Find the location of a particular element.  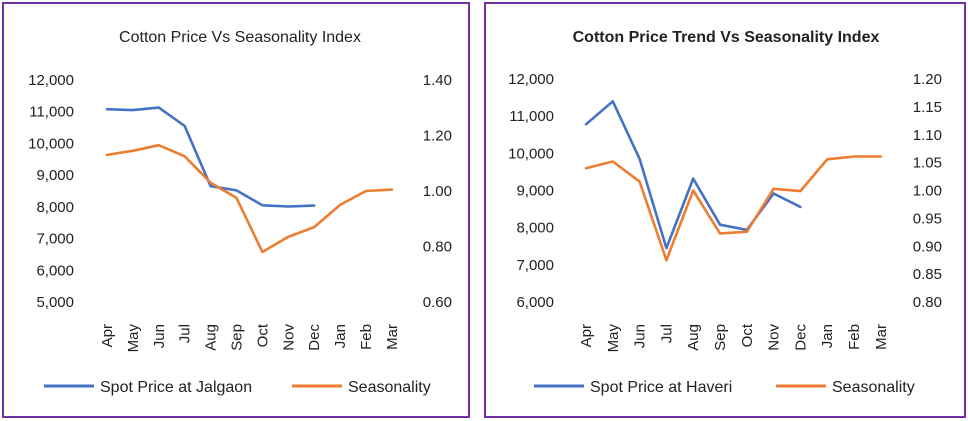

legend: Spot Price at Jalgaon Seasonality is located at coordinates (237, 387).